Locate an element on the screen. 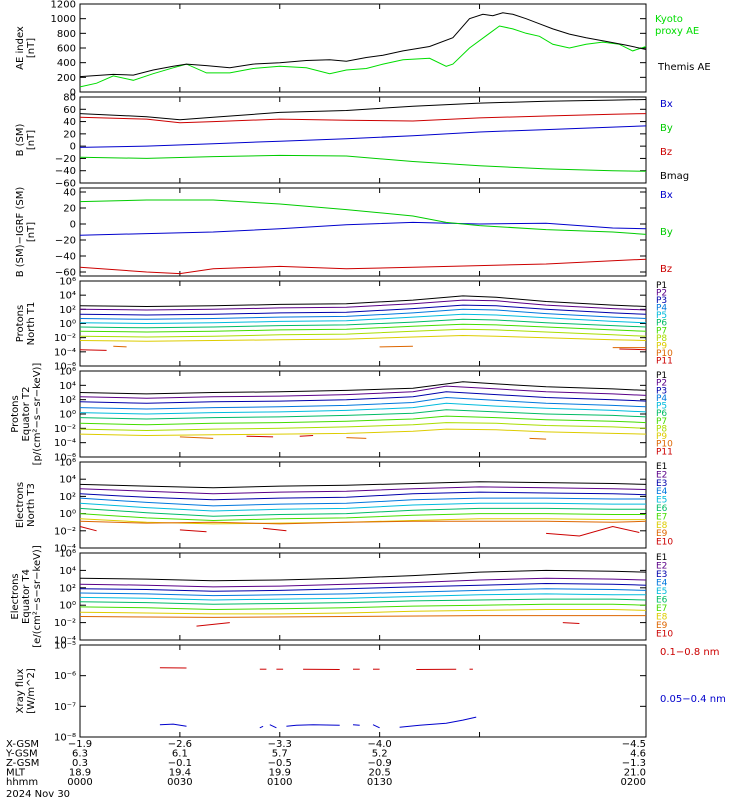  series-line-bx is located at coordinates (363, 136).